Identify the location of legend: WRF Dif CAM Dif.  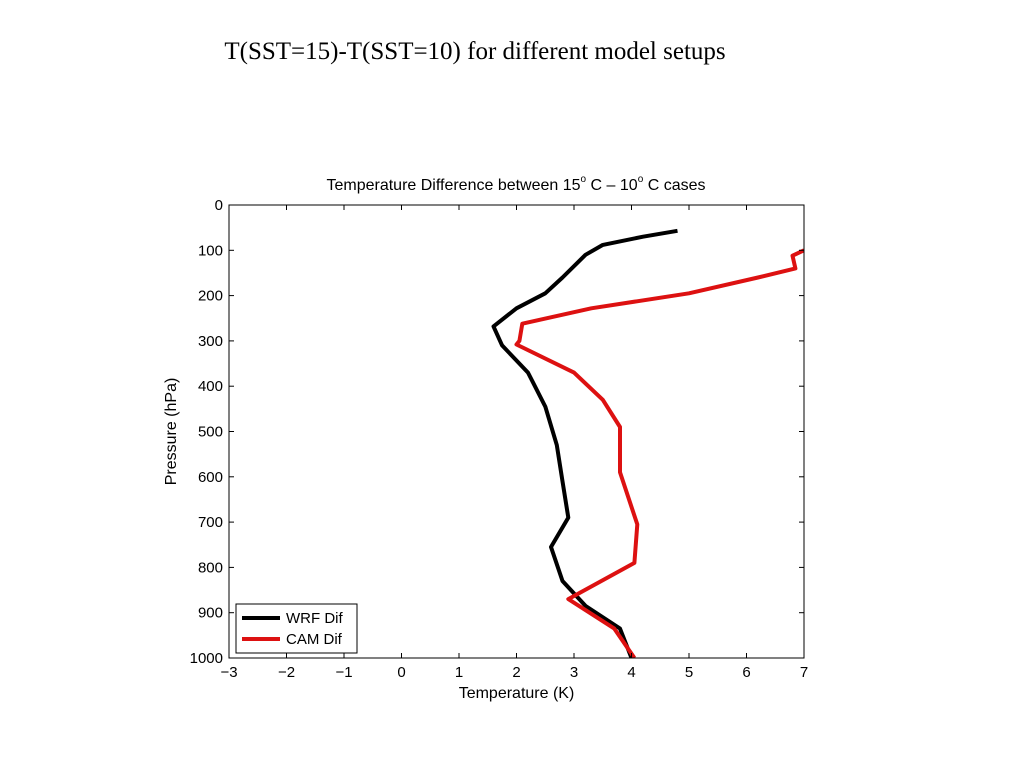
(296, 628).